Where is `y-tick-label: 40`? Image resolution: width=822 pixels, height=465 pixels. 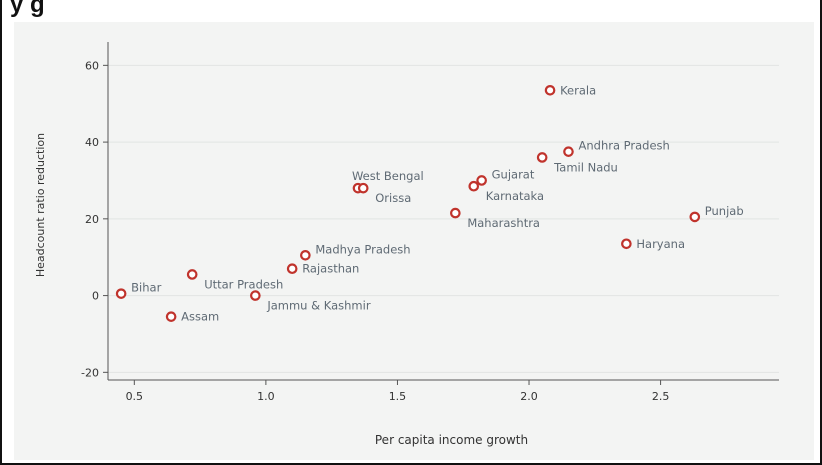
y-tick-label: 40 is located at coordinates (92, 142).